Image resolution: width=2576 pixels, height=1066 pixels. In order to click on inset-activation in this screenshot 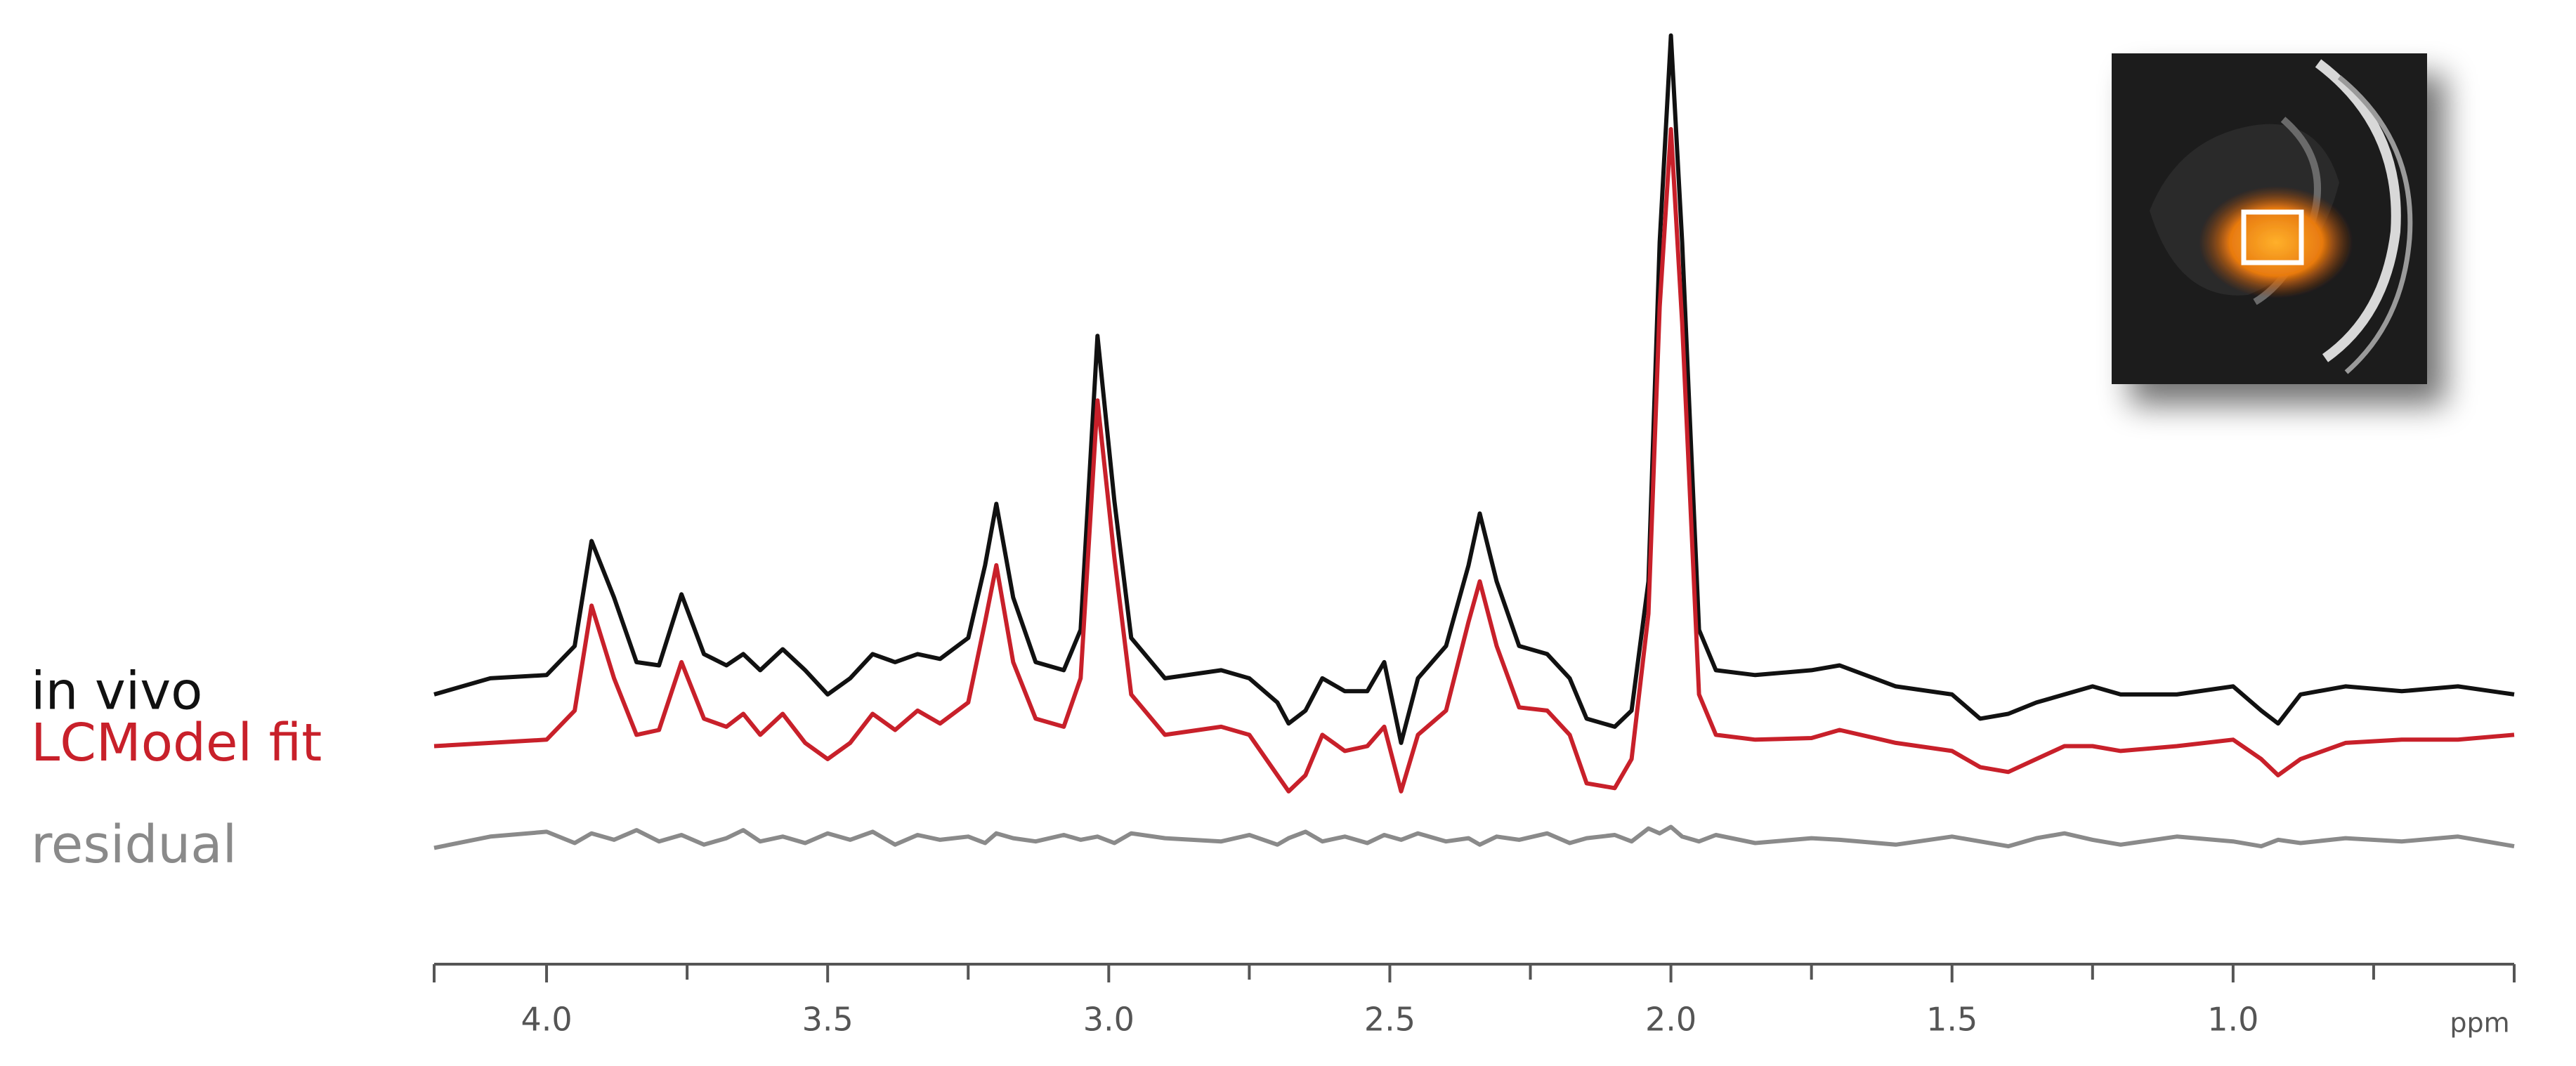, I will do `click(2276, 242)`.